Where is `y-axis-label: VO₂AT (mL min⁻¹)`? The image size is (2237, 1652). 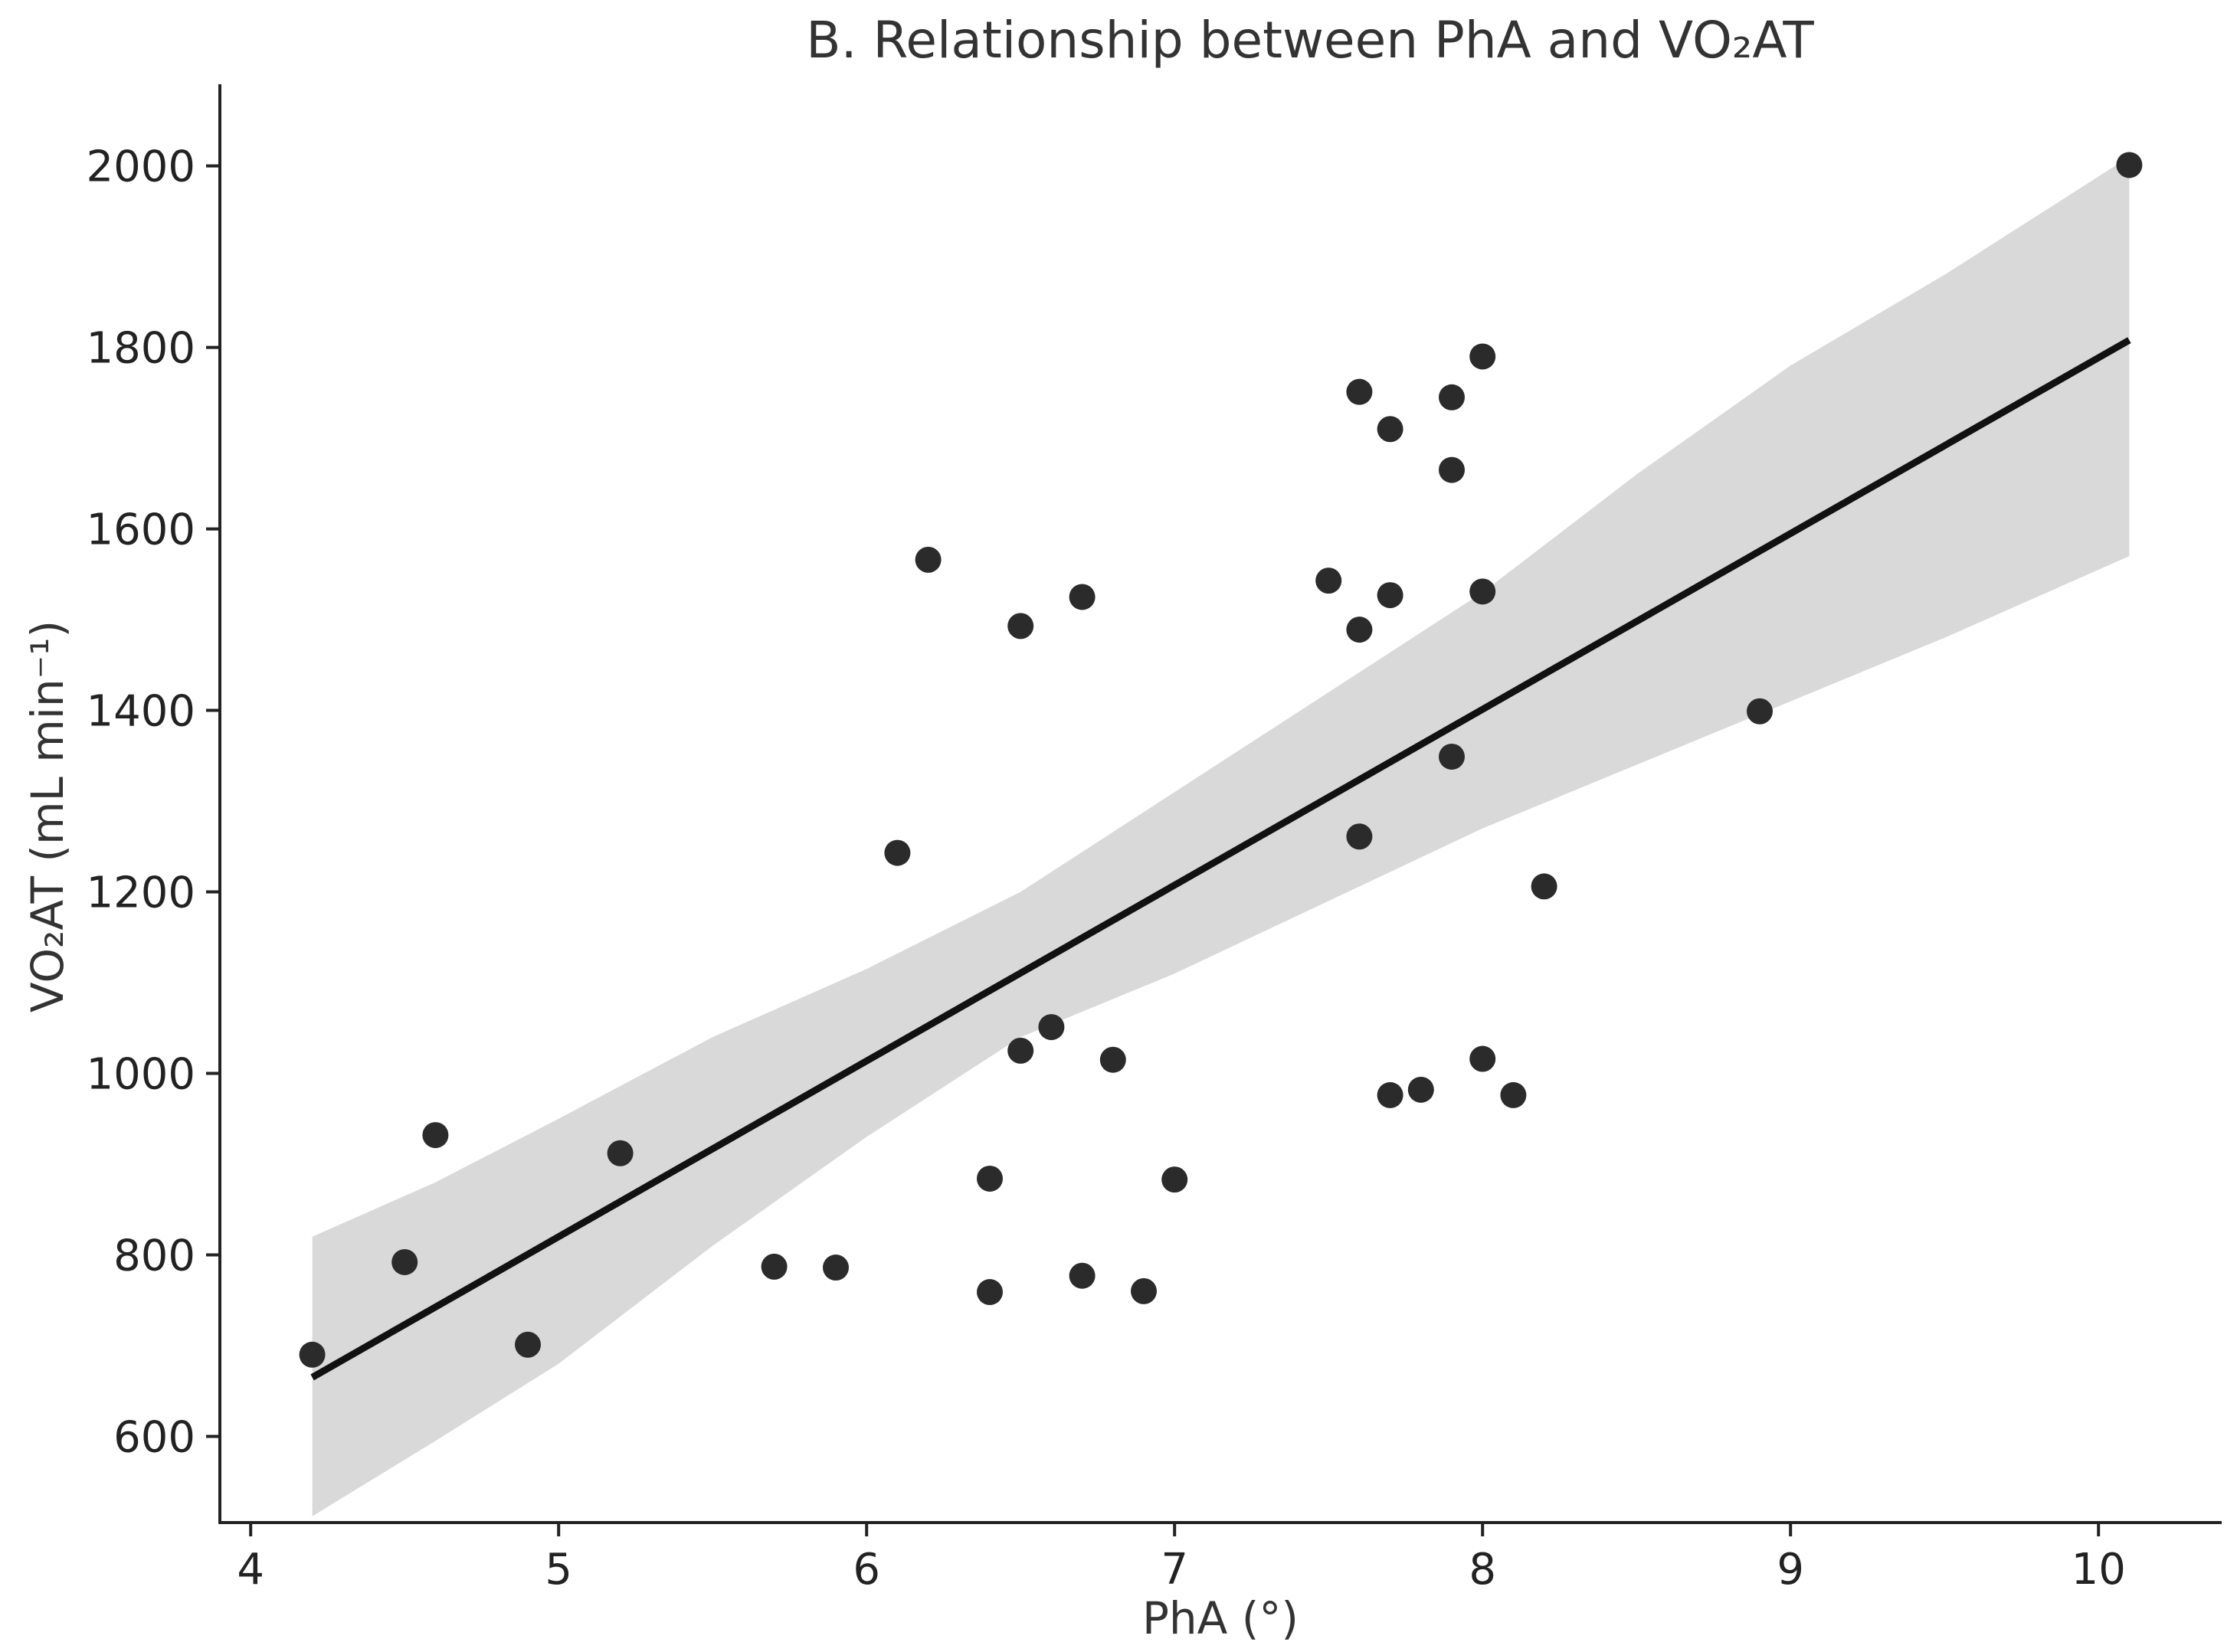
y-axis-label: VO₂AT (mL min⁻¹) is located at coordinates (48, 816).